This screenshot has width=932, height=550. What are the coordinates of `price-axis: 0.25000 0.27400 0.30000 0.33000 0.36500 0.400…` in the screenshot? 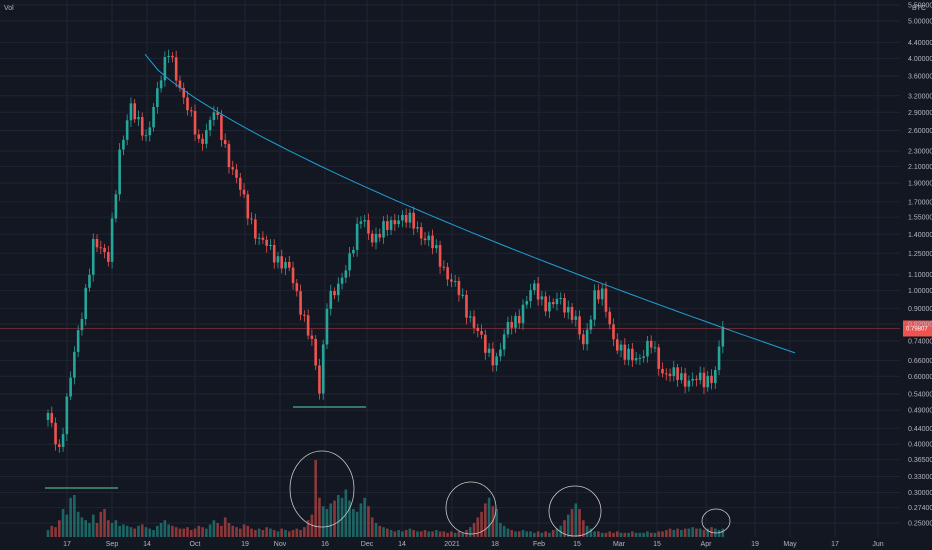 It's located at (920, 265).